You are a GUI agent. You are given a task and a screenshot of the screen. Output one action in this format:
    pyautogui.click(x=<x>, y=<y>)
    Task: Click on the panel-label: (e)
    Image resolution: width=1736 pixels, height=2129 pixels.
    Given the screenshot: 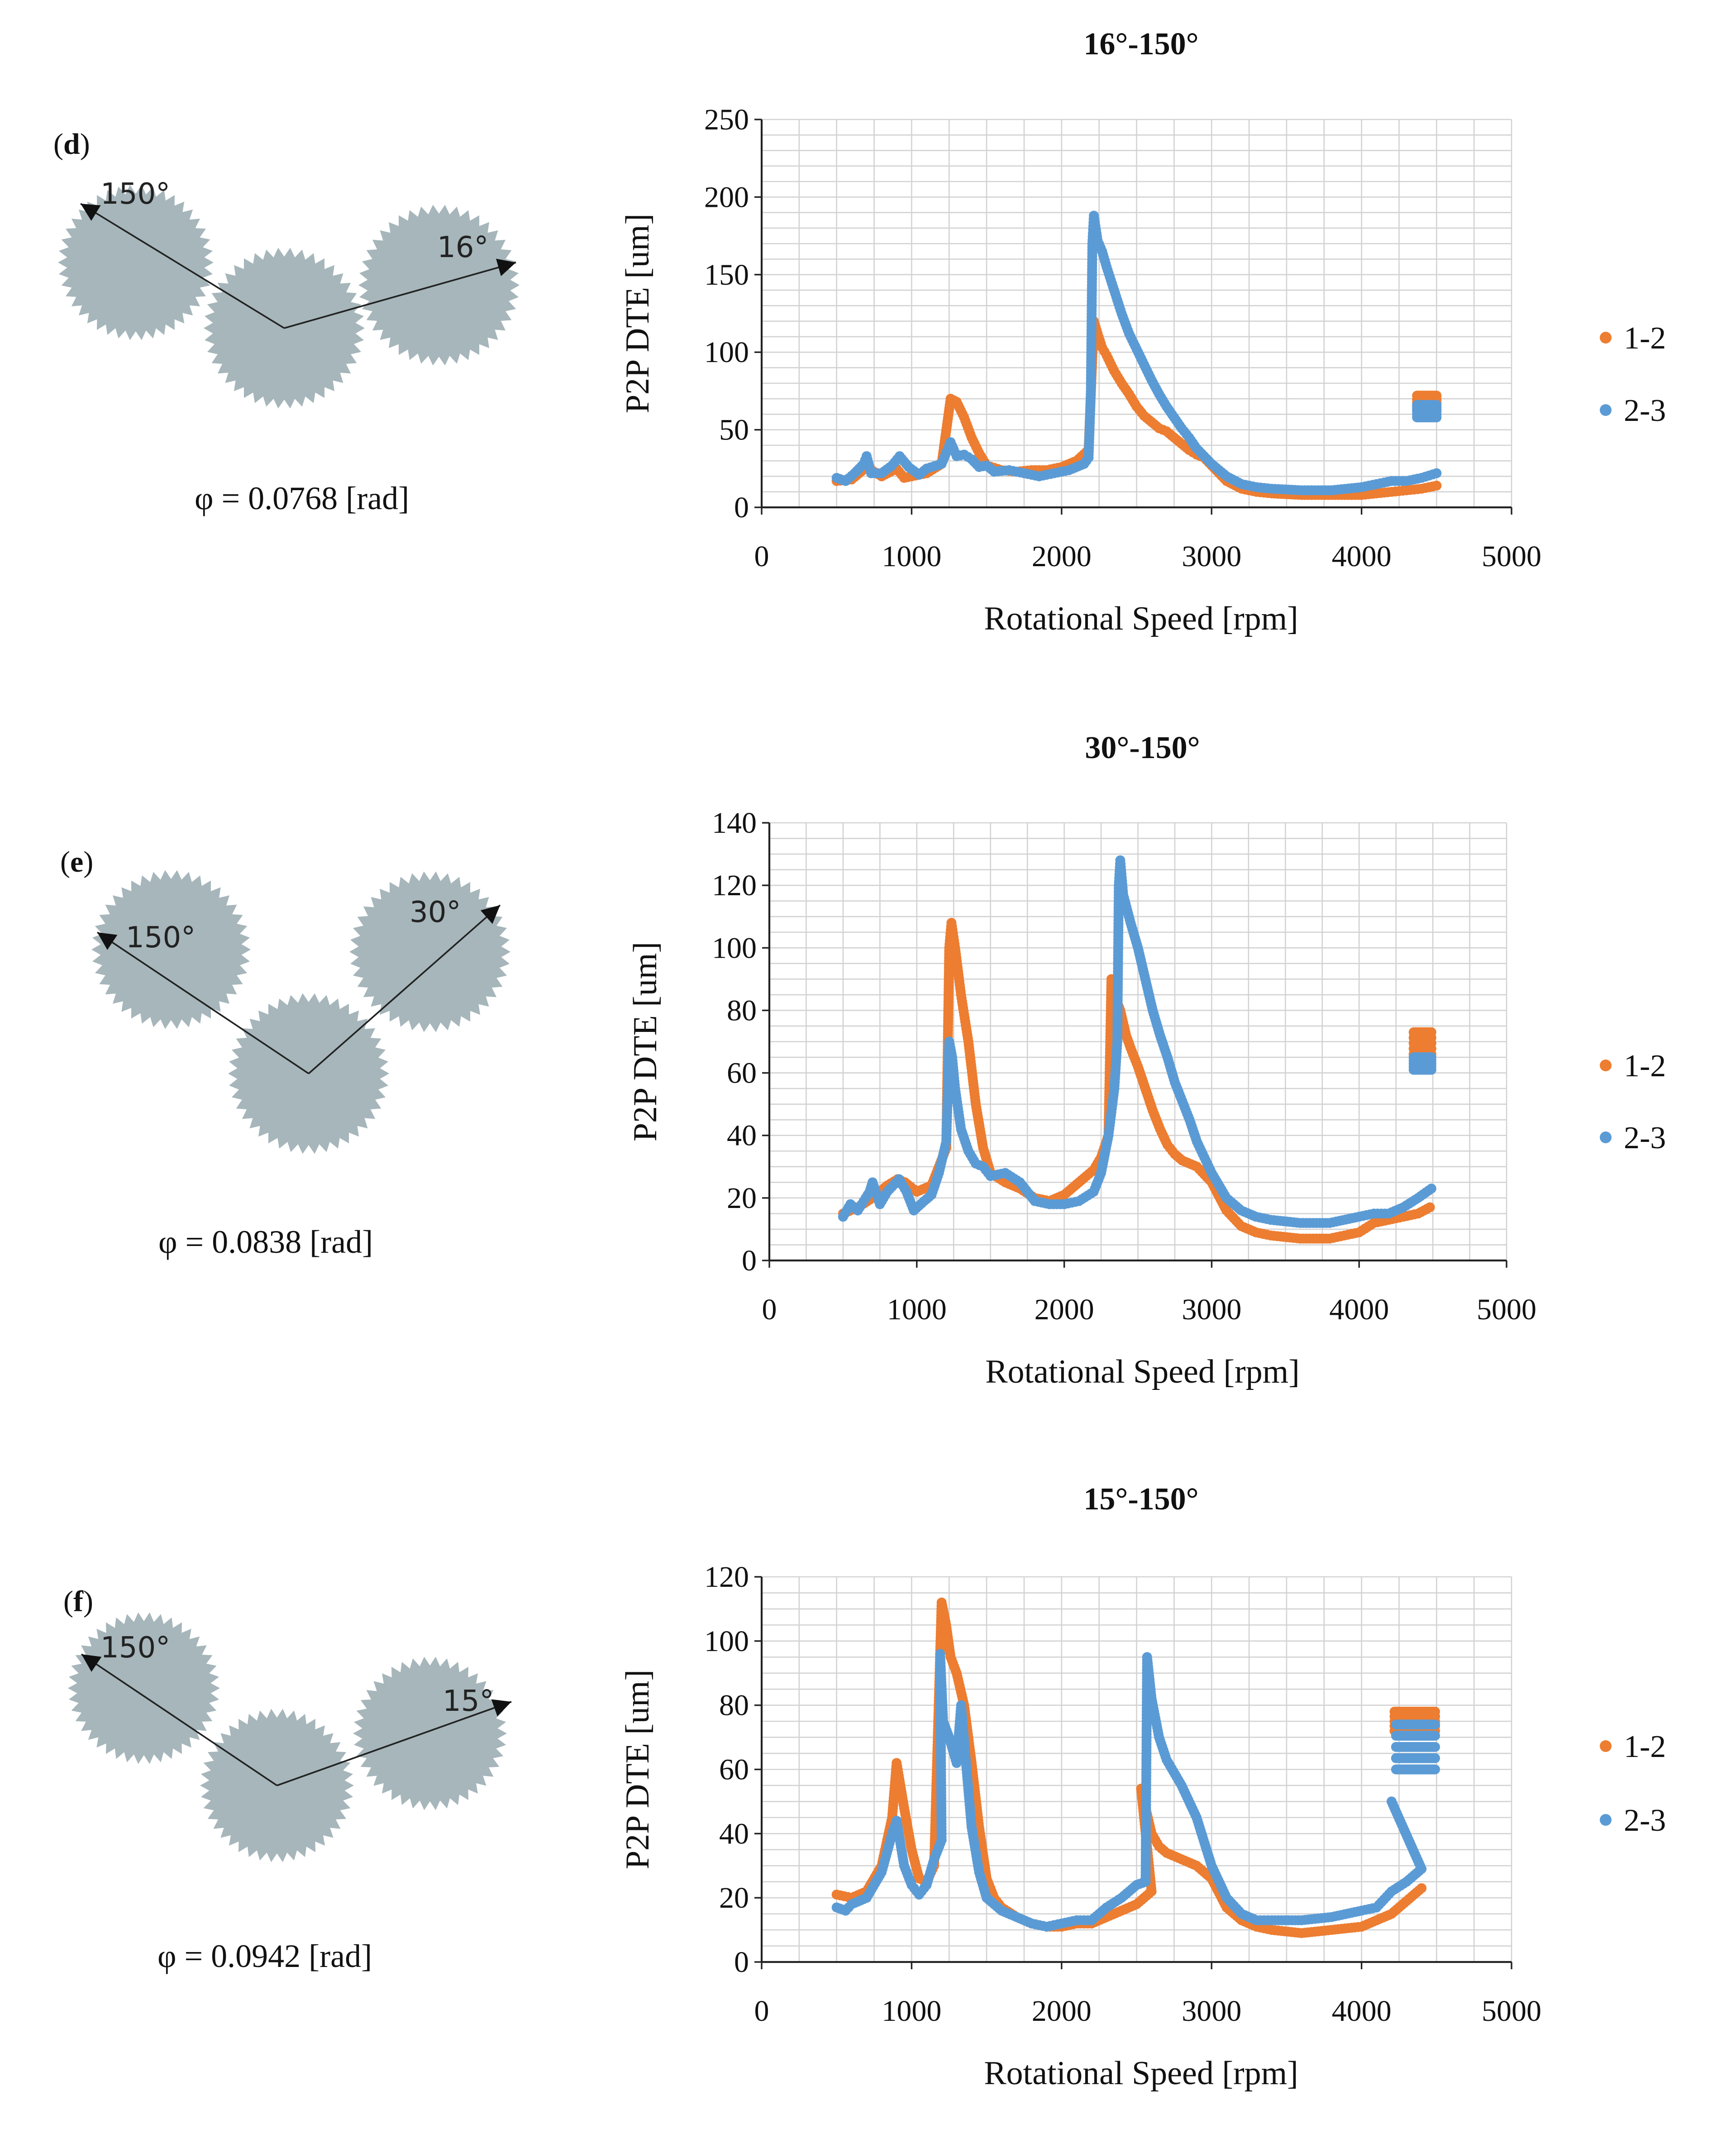 What is the action you would take?
    pyautogui.click(x=76, y=862)
    